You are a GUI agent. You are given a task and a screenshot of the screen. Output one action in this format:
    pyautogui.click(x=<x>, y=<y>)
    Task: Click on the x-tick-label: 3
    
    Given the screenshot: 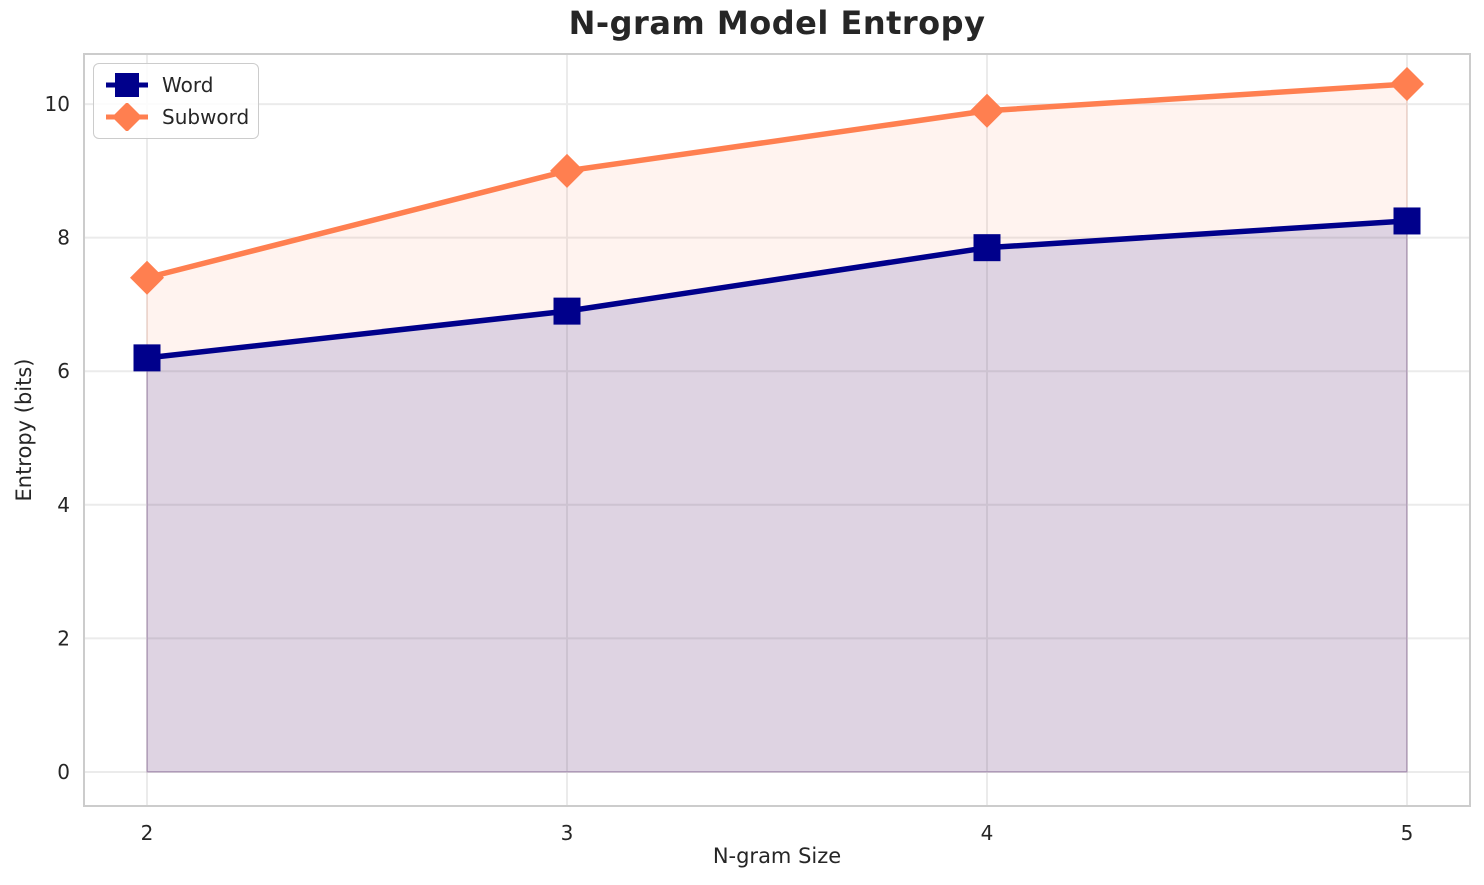 What is the action you would take?
    pyautogui.click(x=567, y=833)
    